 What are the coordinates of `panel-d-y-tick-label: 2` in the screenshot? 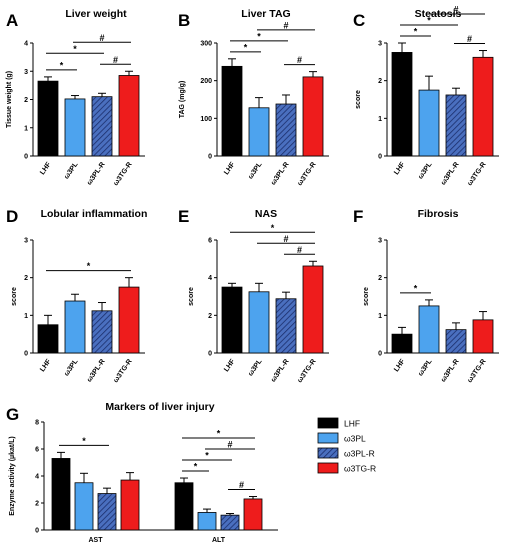 It's located at (26, 278).